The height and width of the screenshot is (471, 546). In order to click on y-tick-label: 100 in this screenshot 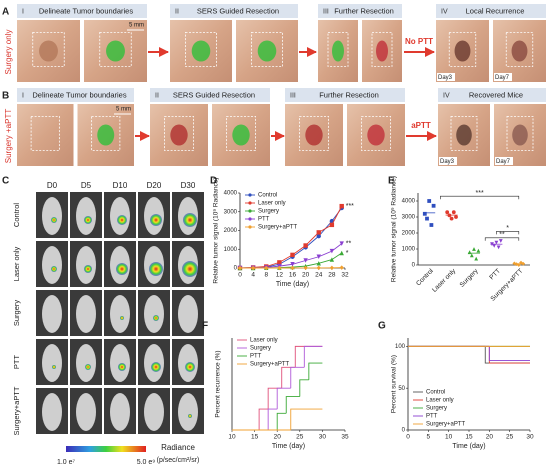, I will do `click(400, 347)`.